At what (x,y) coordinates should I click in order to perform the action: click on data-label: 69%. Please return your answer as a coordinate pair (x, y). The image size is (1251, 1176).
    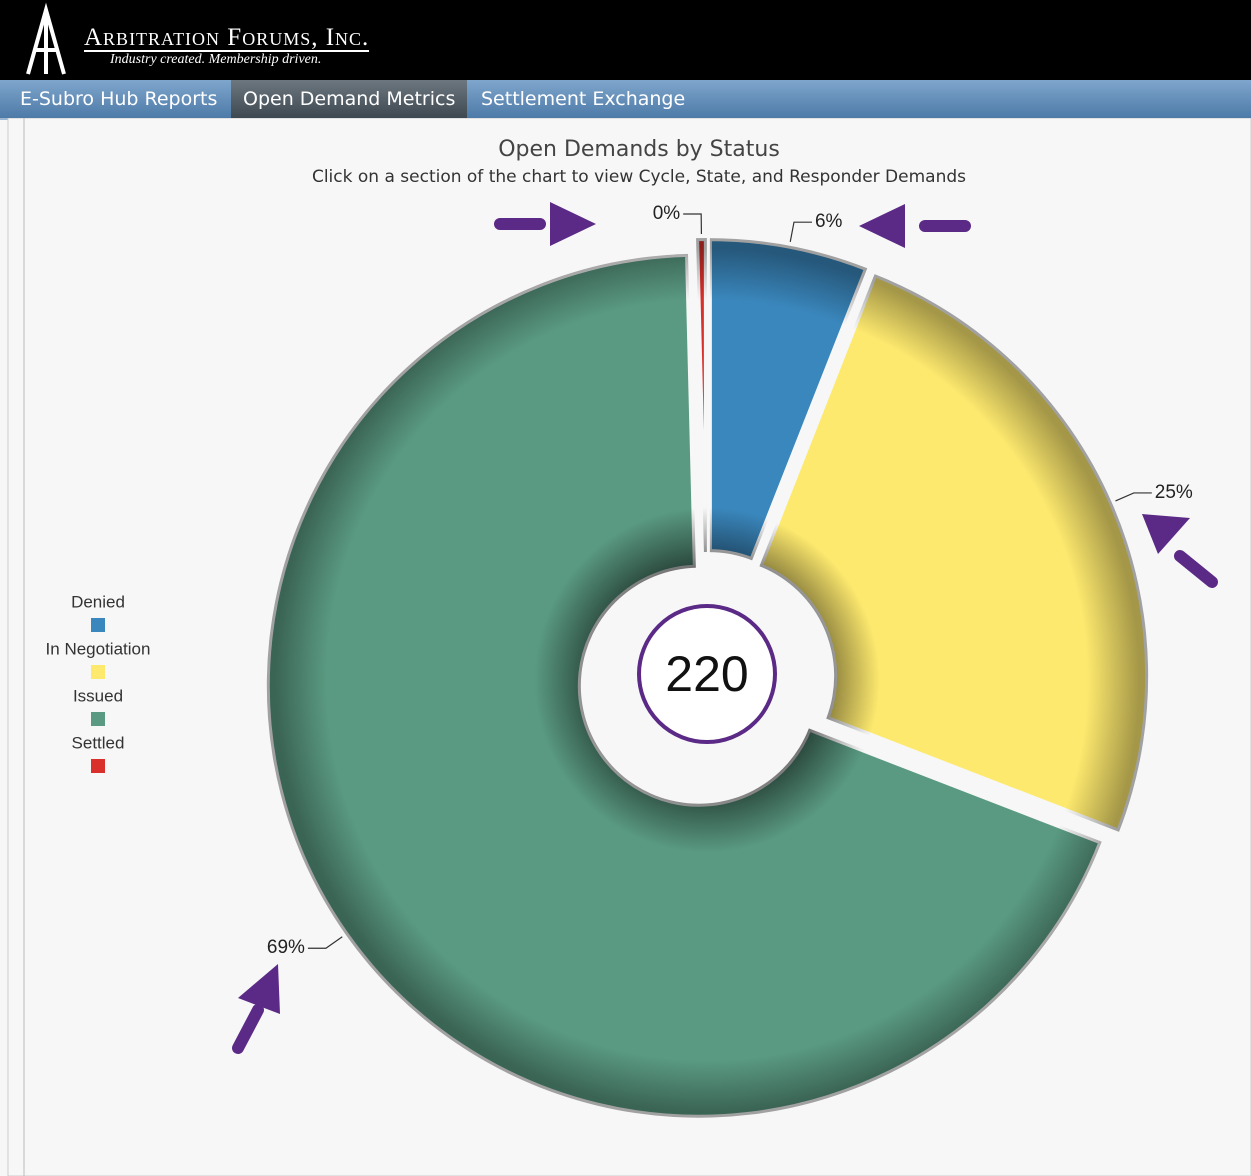
    Looking at the image, I should click on (286, 947).